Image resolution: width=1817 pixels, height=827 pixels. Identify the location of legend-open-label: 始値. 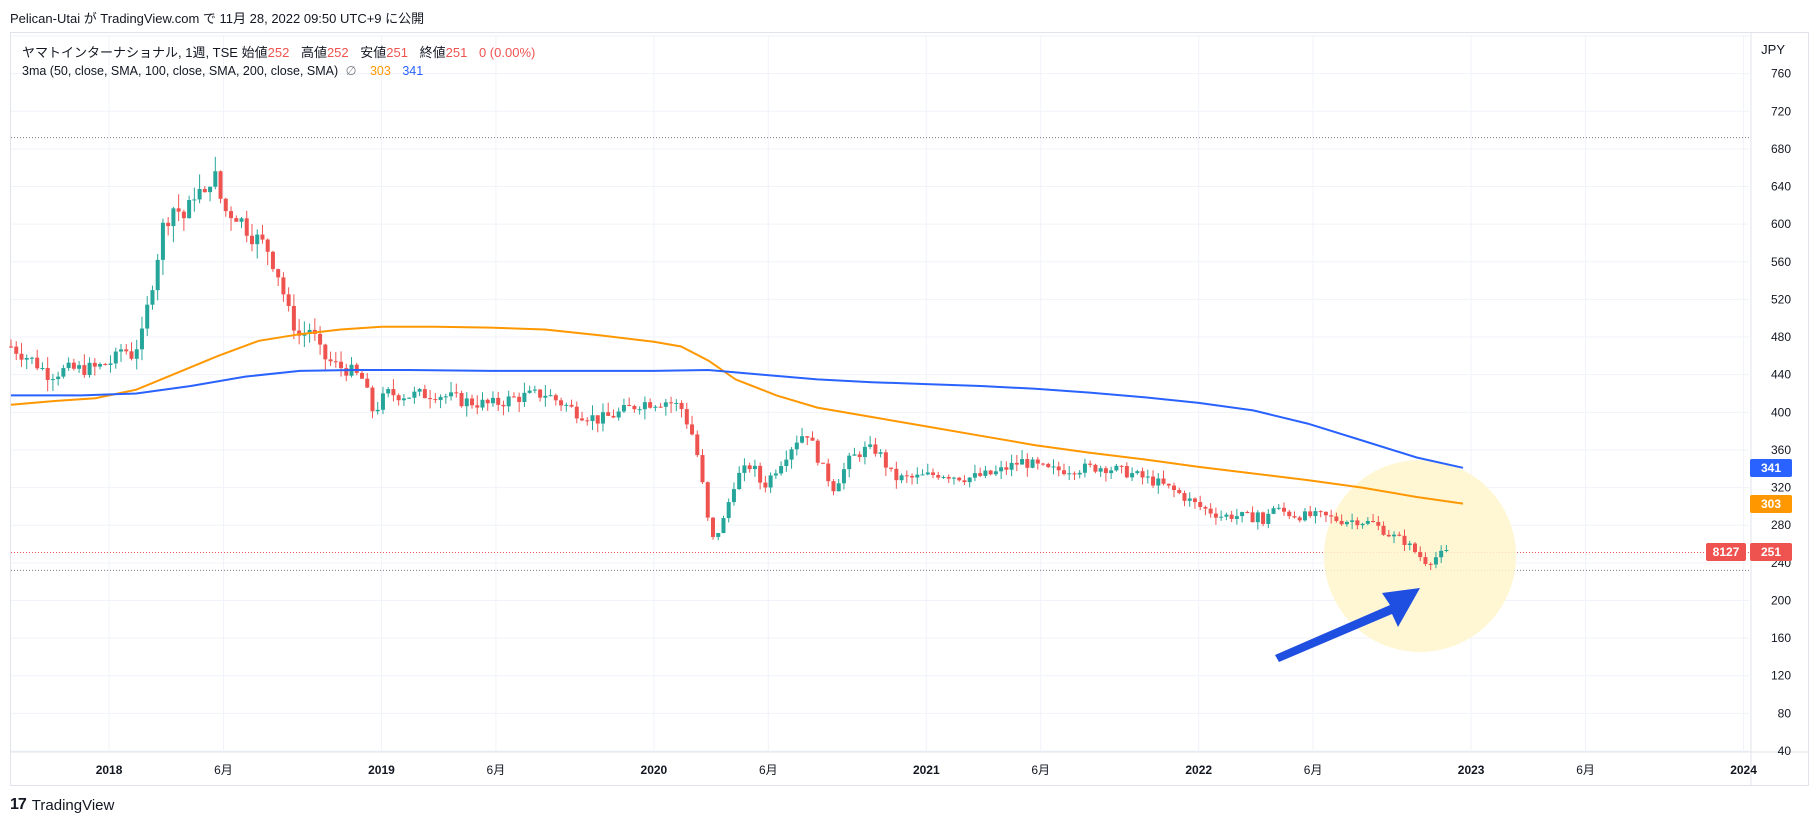
(254, 52).